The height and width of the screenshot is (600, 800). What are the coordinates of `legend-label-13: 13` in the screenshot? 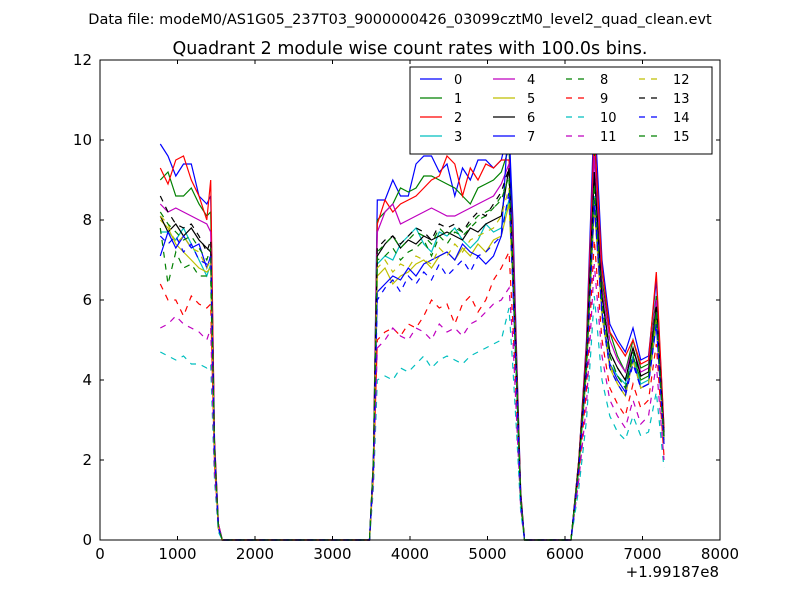 It's located at (681, 99).